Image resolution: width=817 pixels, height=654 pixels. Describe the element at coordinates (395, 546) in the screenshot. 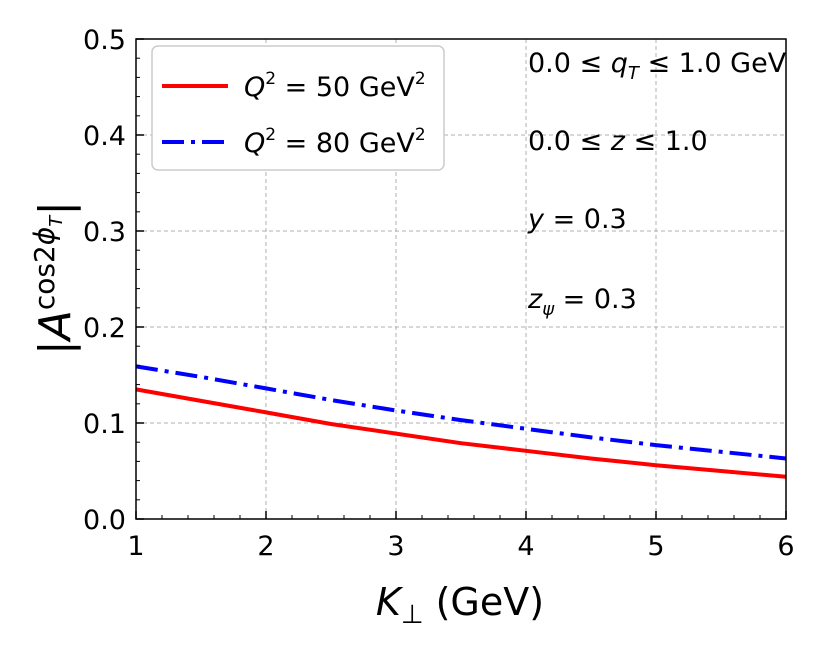

I see `x-tick-label: 3` at that location.